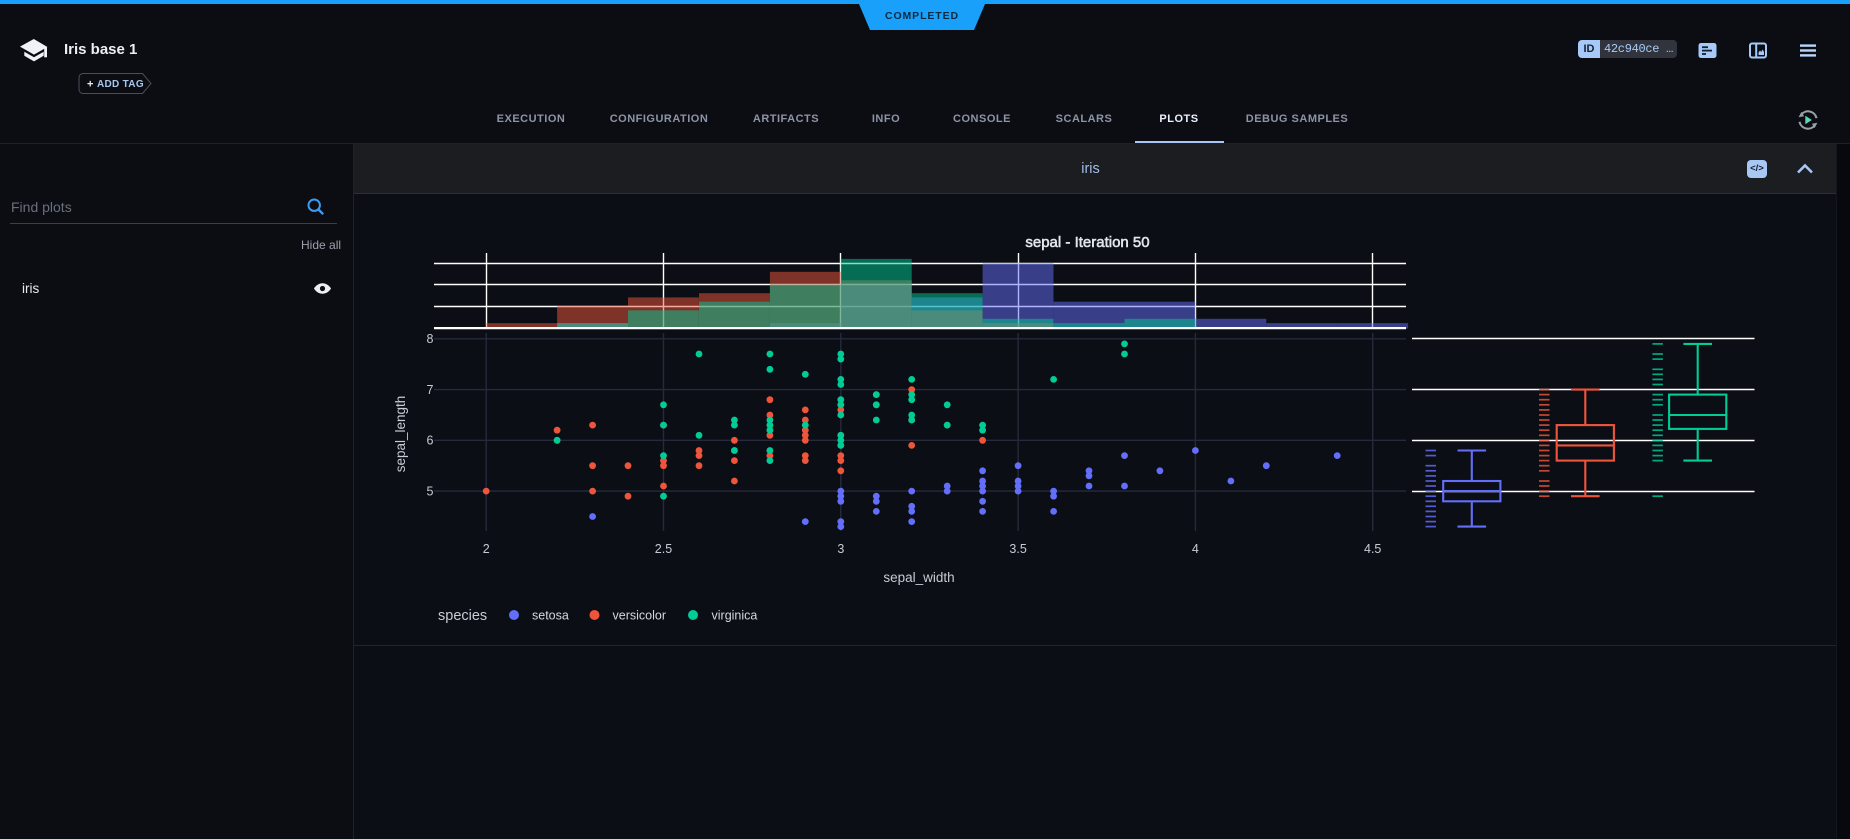 Image resolution: width=1850 pixels, height=839 pixels. What do you see at coordinates (550, 616) in the screenshot?
I see `svg-text: setosa` at bounding box center [550, 616].